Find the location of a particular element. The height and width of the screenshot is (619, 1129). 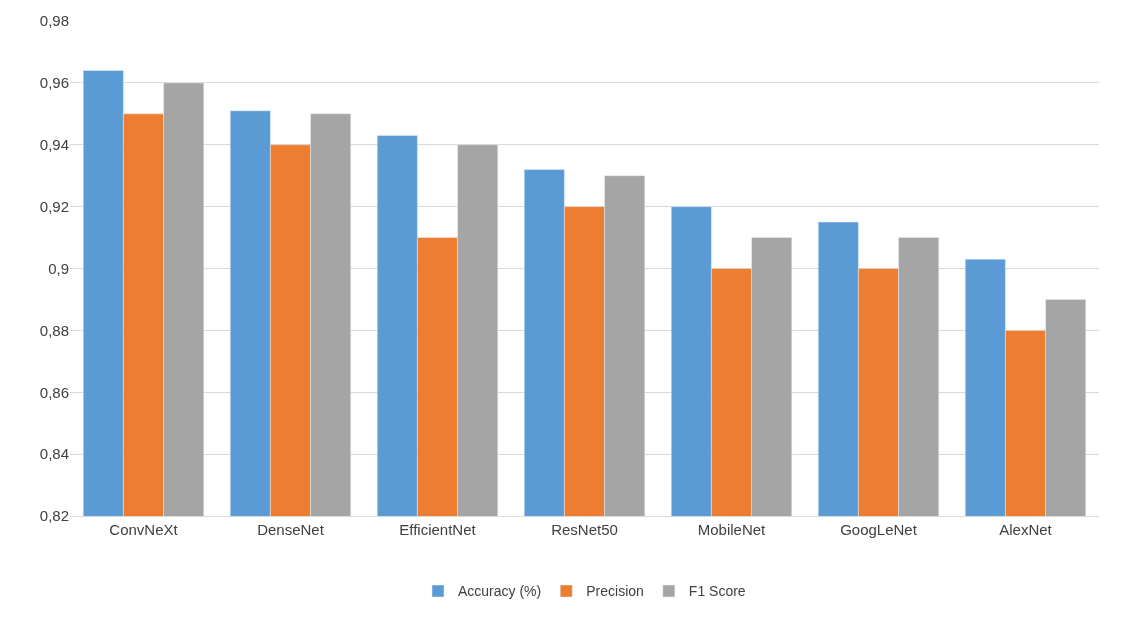

x-tick-label: MobileNet is located at coordinates (732, 529).